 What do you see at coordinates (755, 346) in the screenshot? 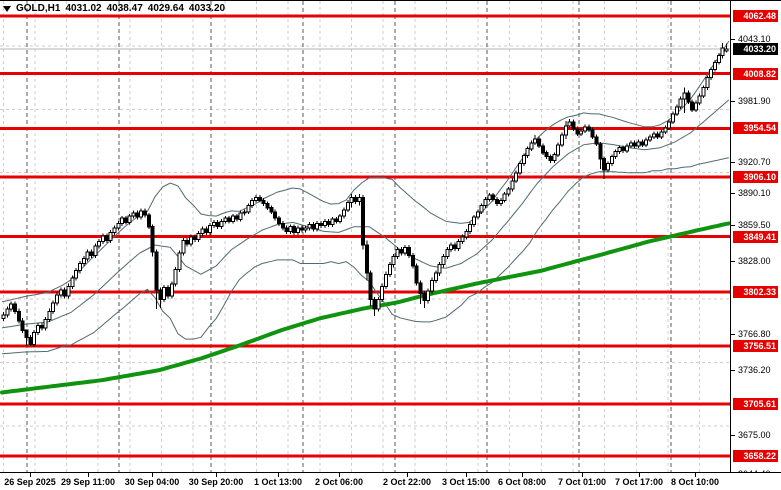
I see `level-price-label: 3756.51` at bounding box center [755, 346].